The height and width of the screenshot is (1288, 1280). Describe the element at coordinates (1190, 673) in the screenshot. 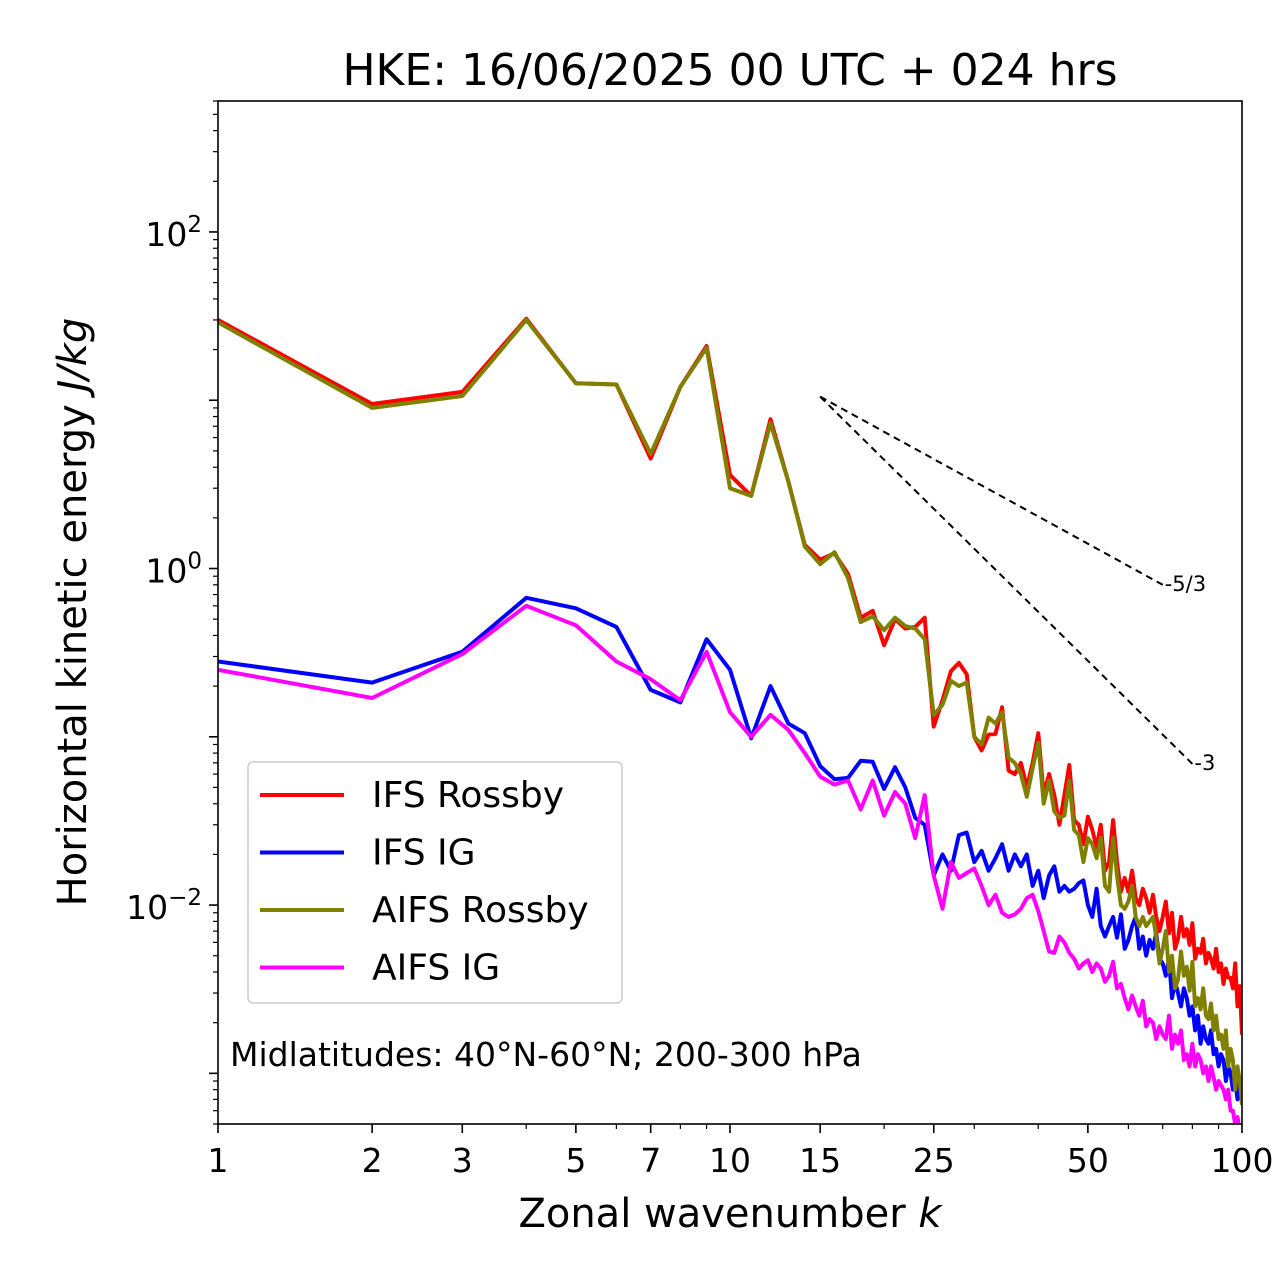

I see `reference-slope-labels: -5/3 -3` at that location.